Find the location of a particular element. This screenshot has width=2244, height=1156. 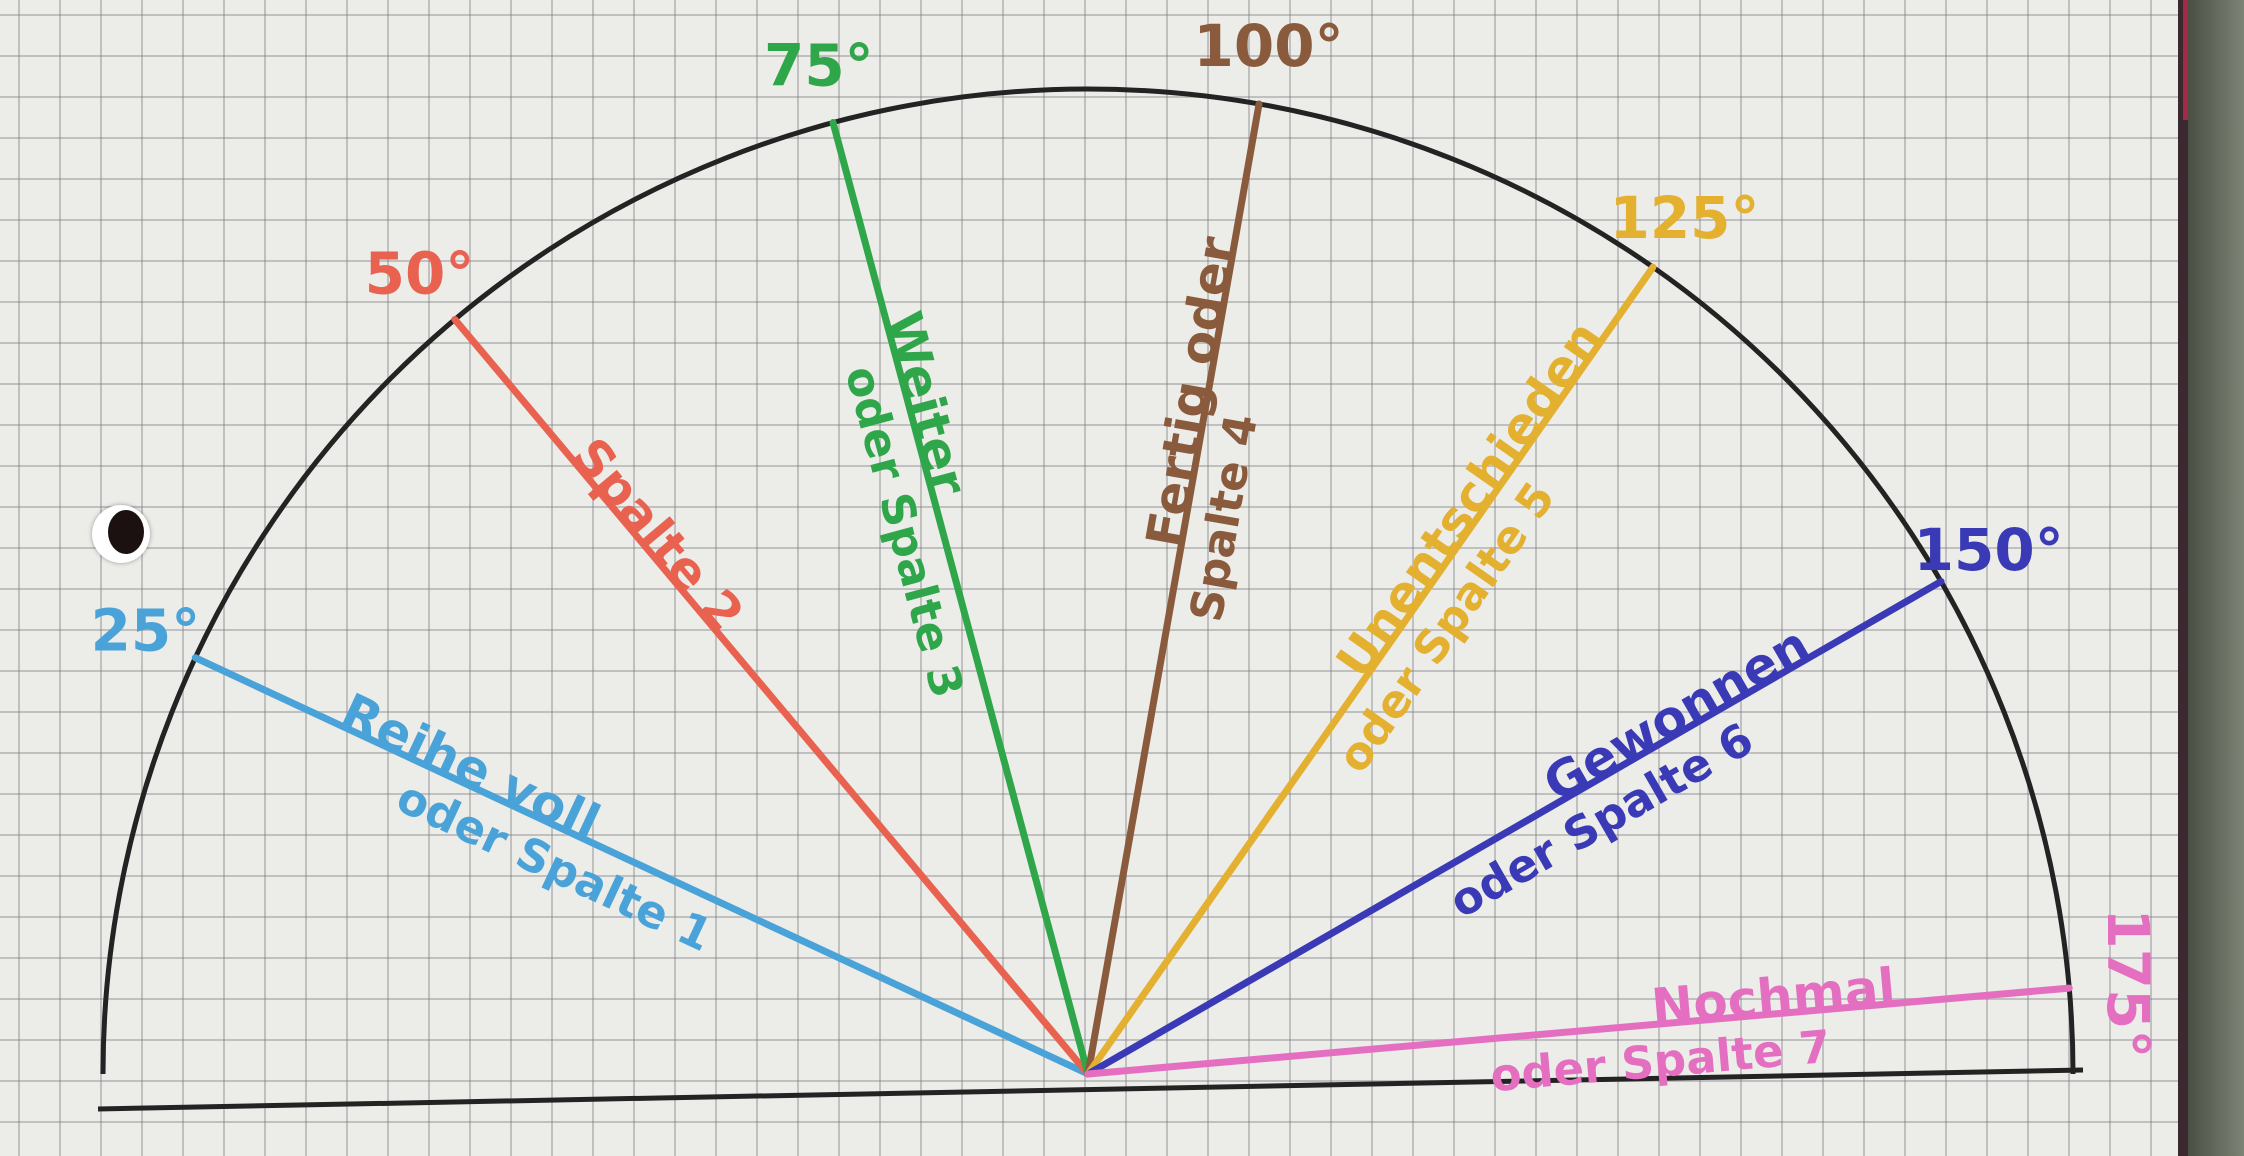

degree-label-150: 150° is located at coordinates (1989, 550).